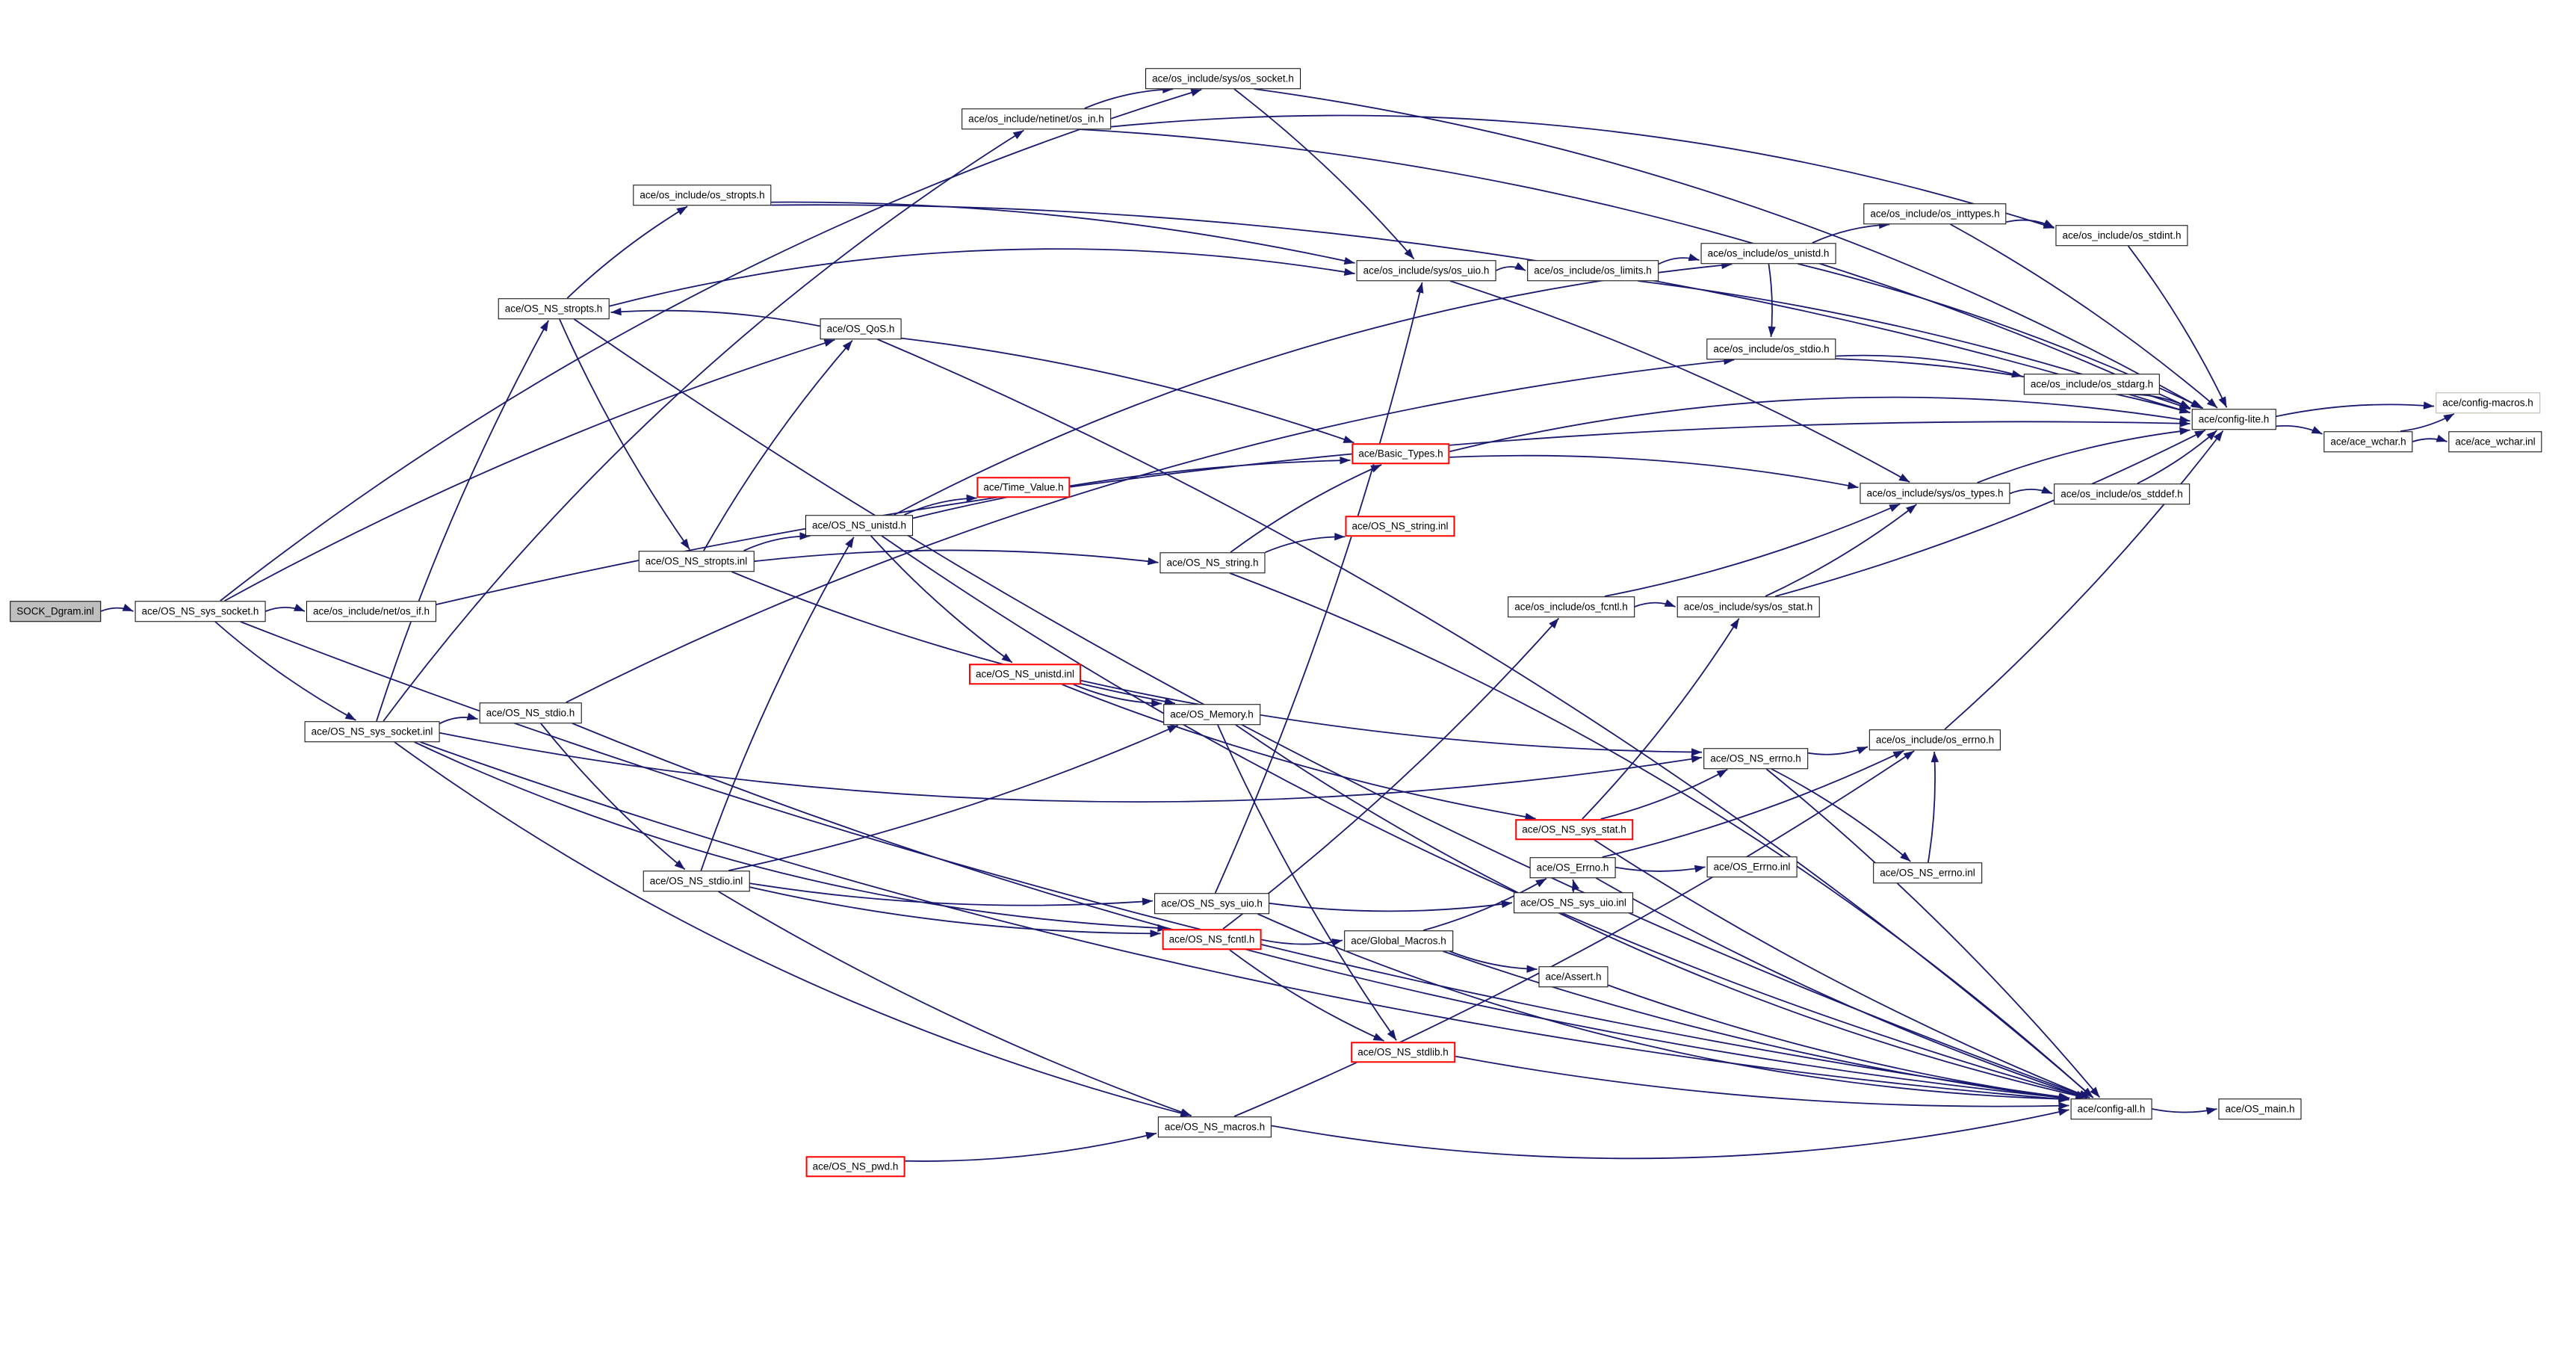 This screenshot has height=1354, width=2576. I want to click on edge-ace-os-ns-unistd-inl--ace-os-ns-errno-h, so click(1391, 716).